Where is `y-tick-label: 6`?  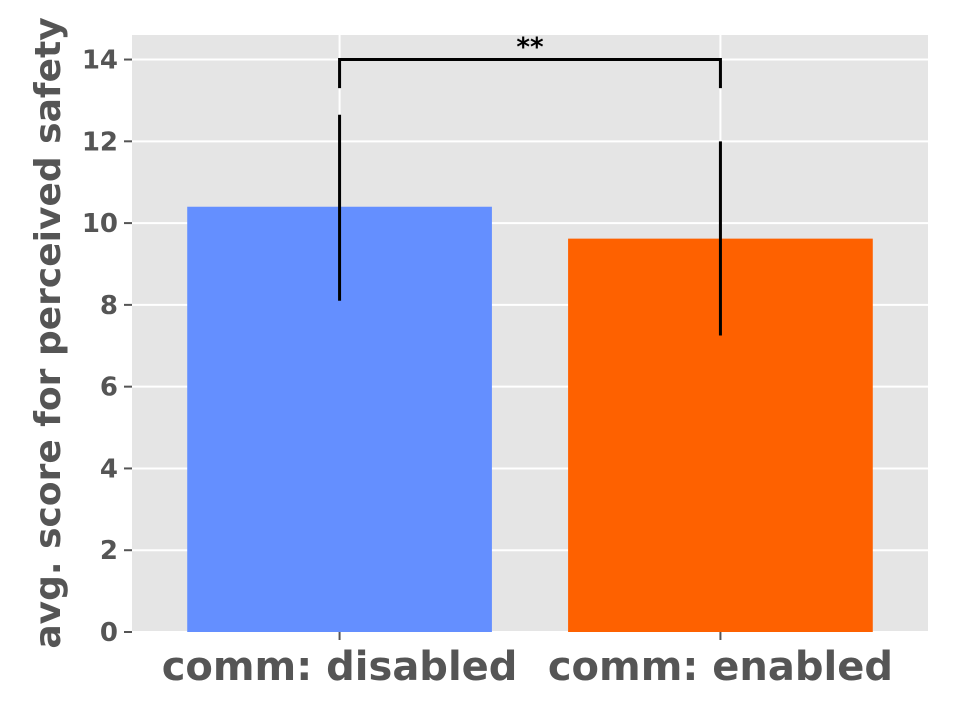
y-tick-label: 6 is located at coordinates (109, 388).